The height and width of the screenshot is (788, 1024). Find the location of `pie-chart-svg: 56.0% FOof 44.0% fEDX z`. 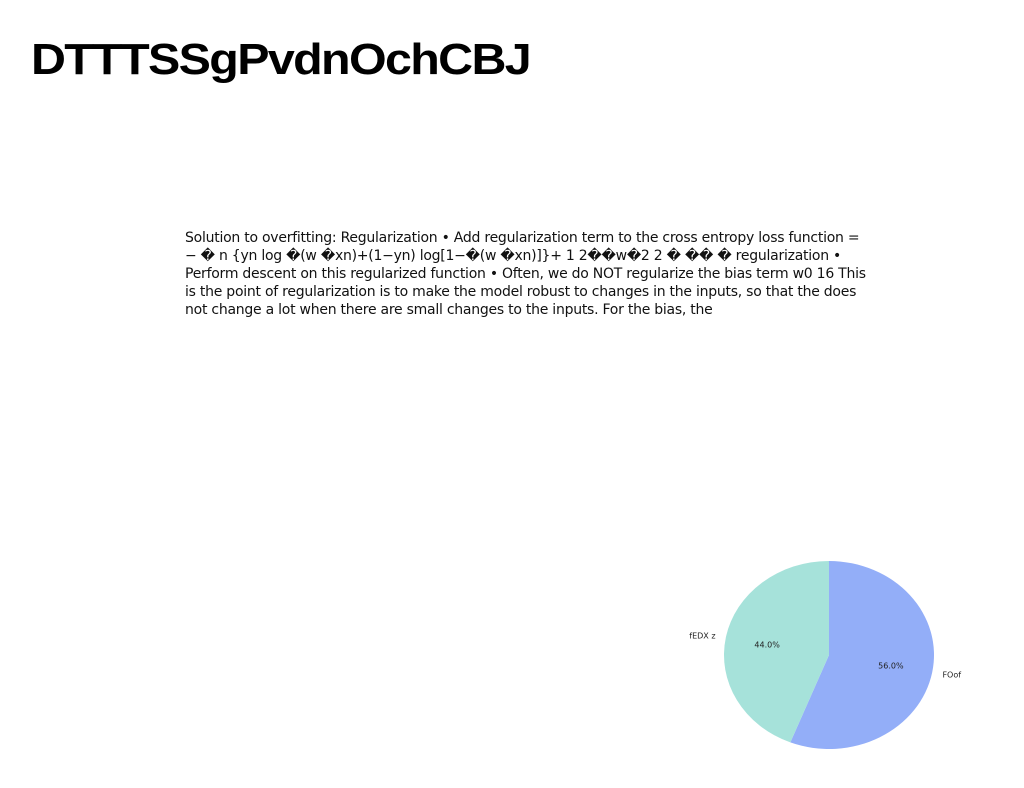

pie-chart-svg: 56.0% FOof 44.0% fEDX z is located at coordinates (825, 655).